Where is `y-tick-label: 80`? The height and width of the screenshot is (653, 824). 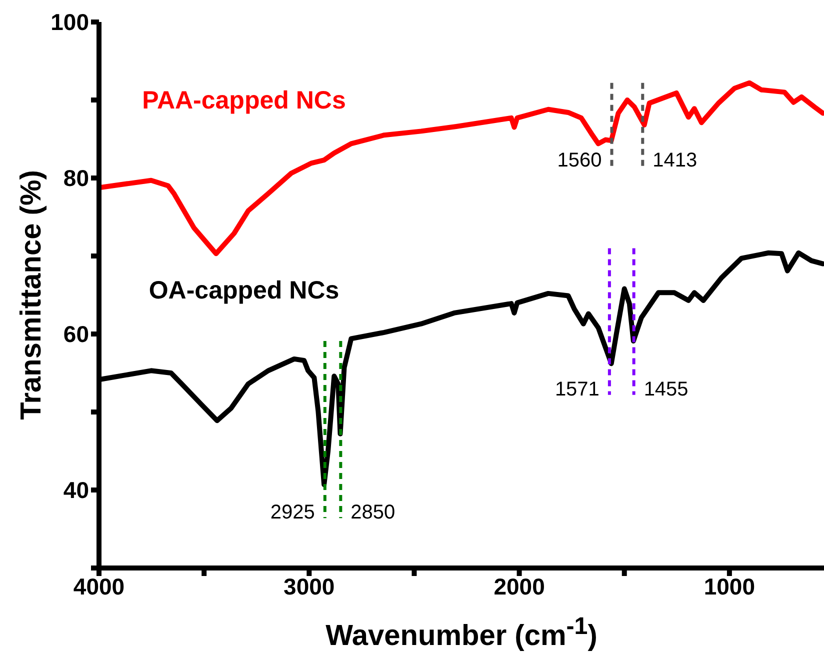 y-tick-label: 80 is located at coordinates (76, 178).